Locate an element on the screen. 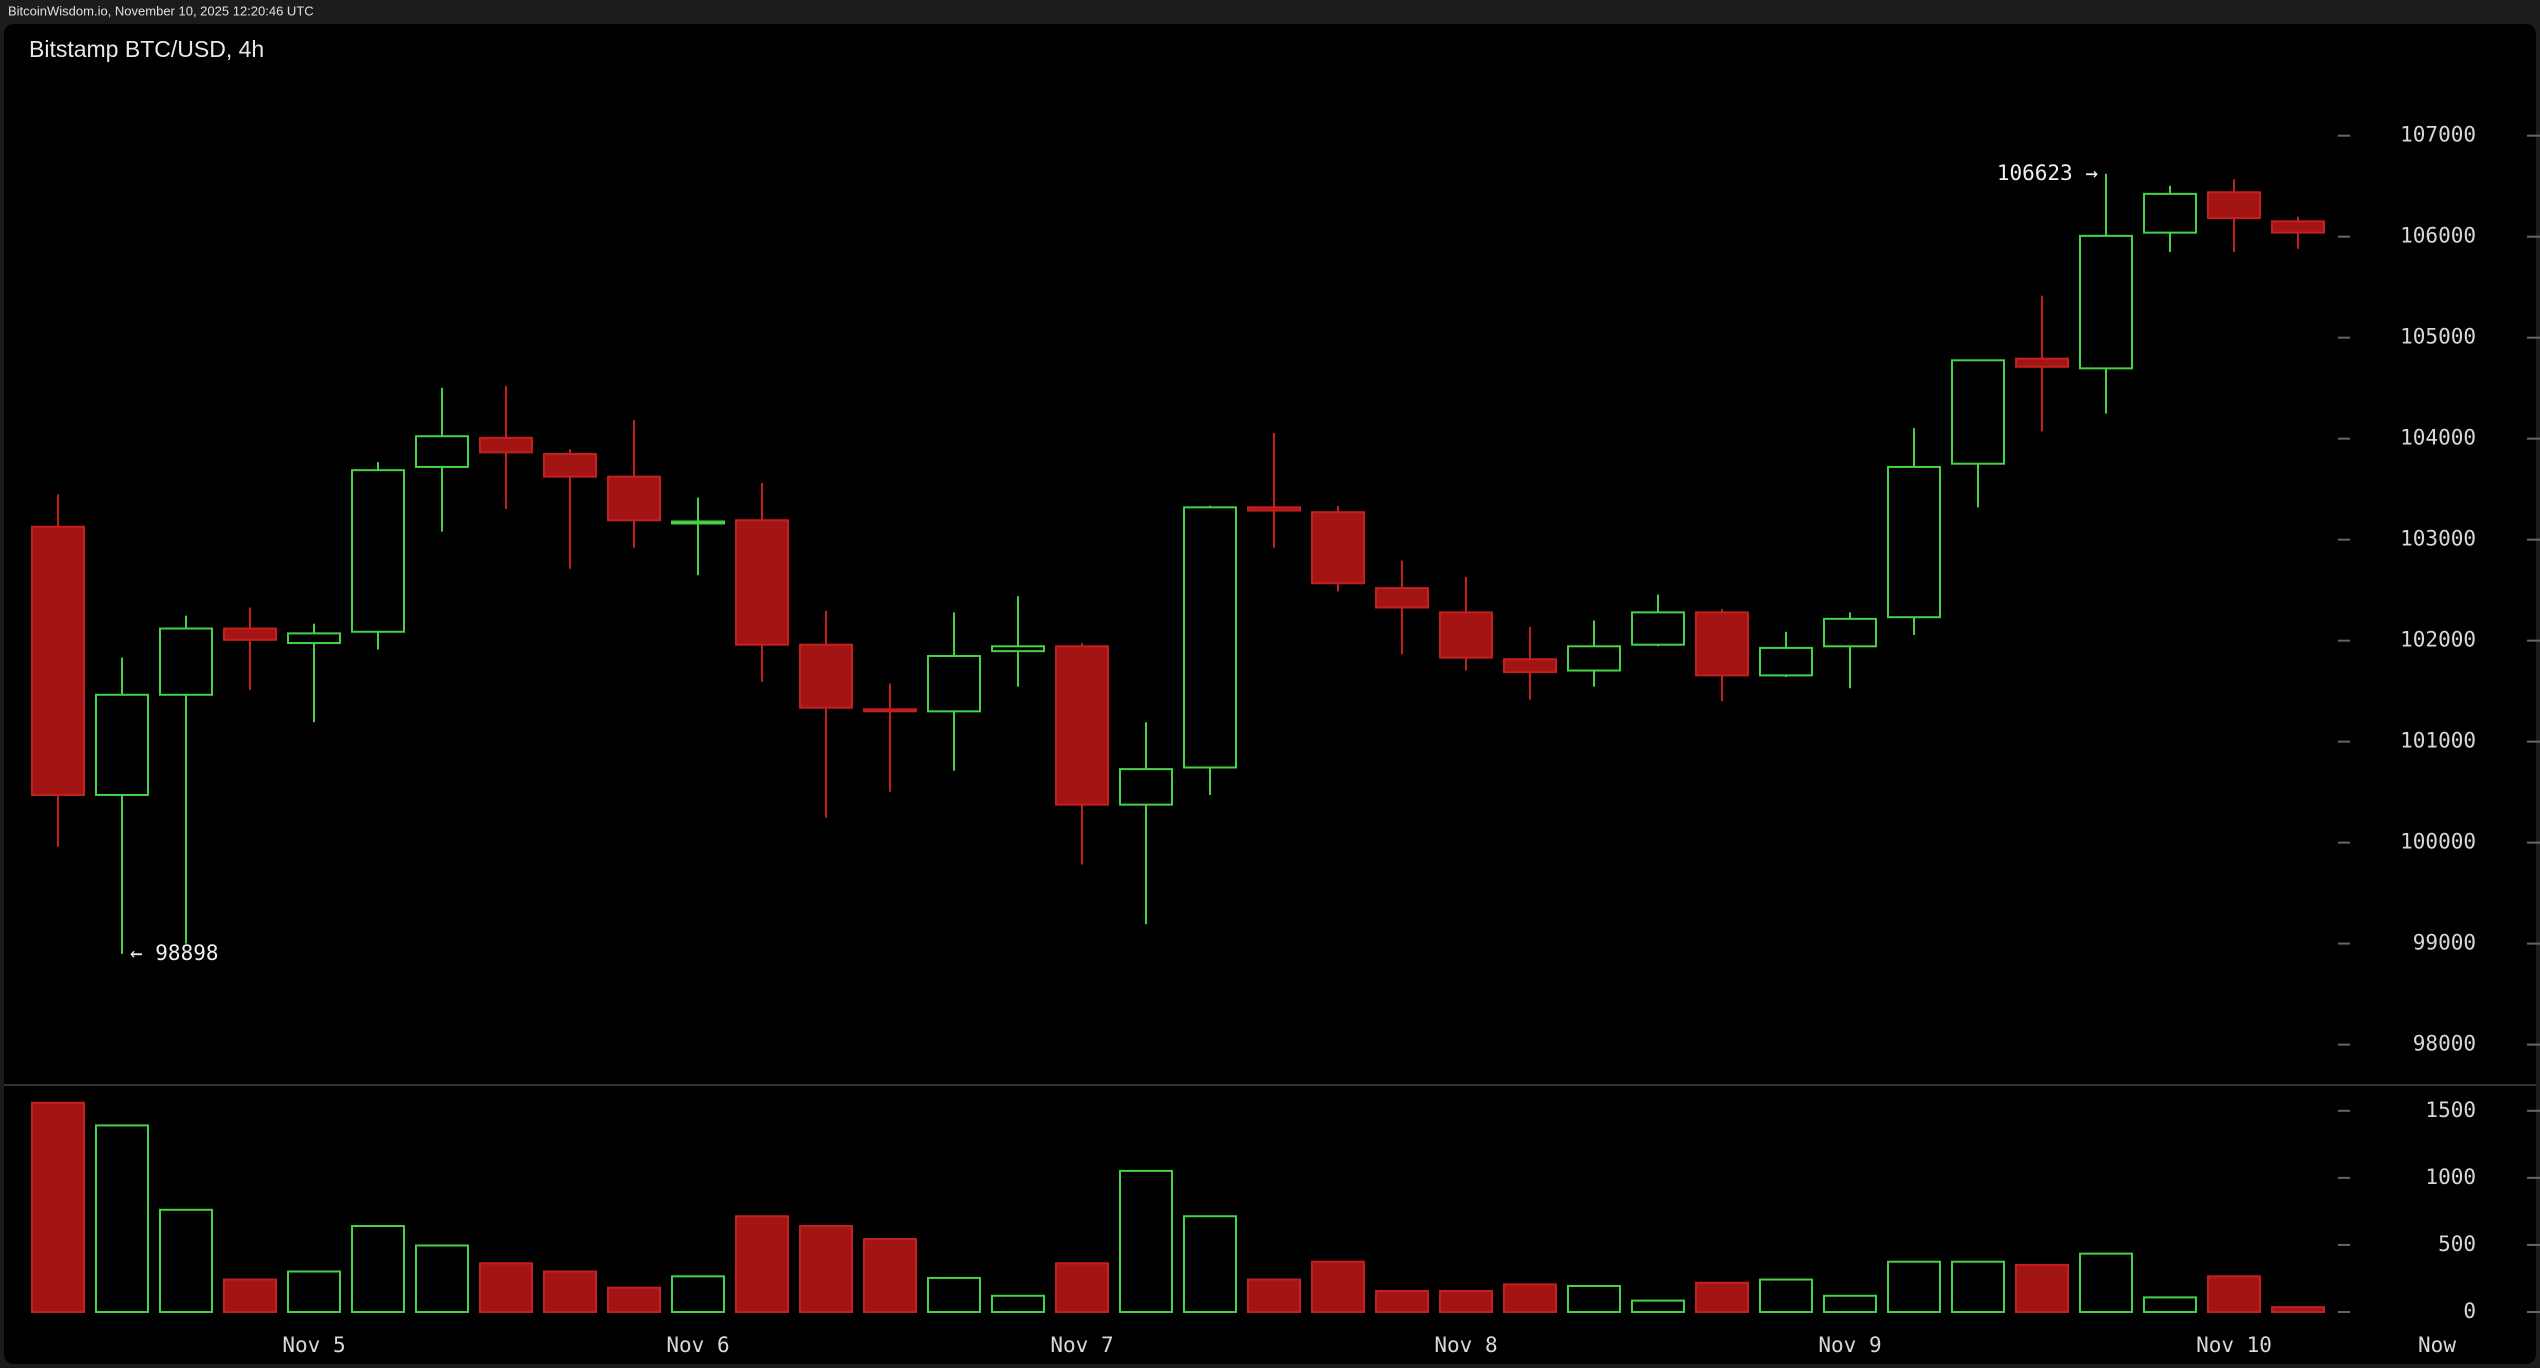 This screenshot has height=1368, width=2540. y-tick-label: 98000 is located at coordinates (2444, 1044).